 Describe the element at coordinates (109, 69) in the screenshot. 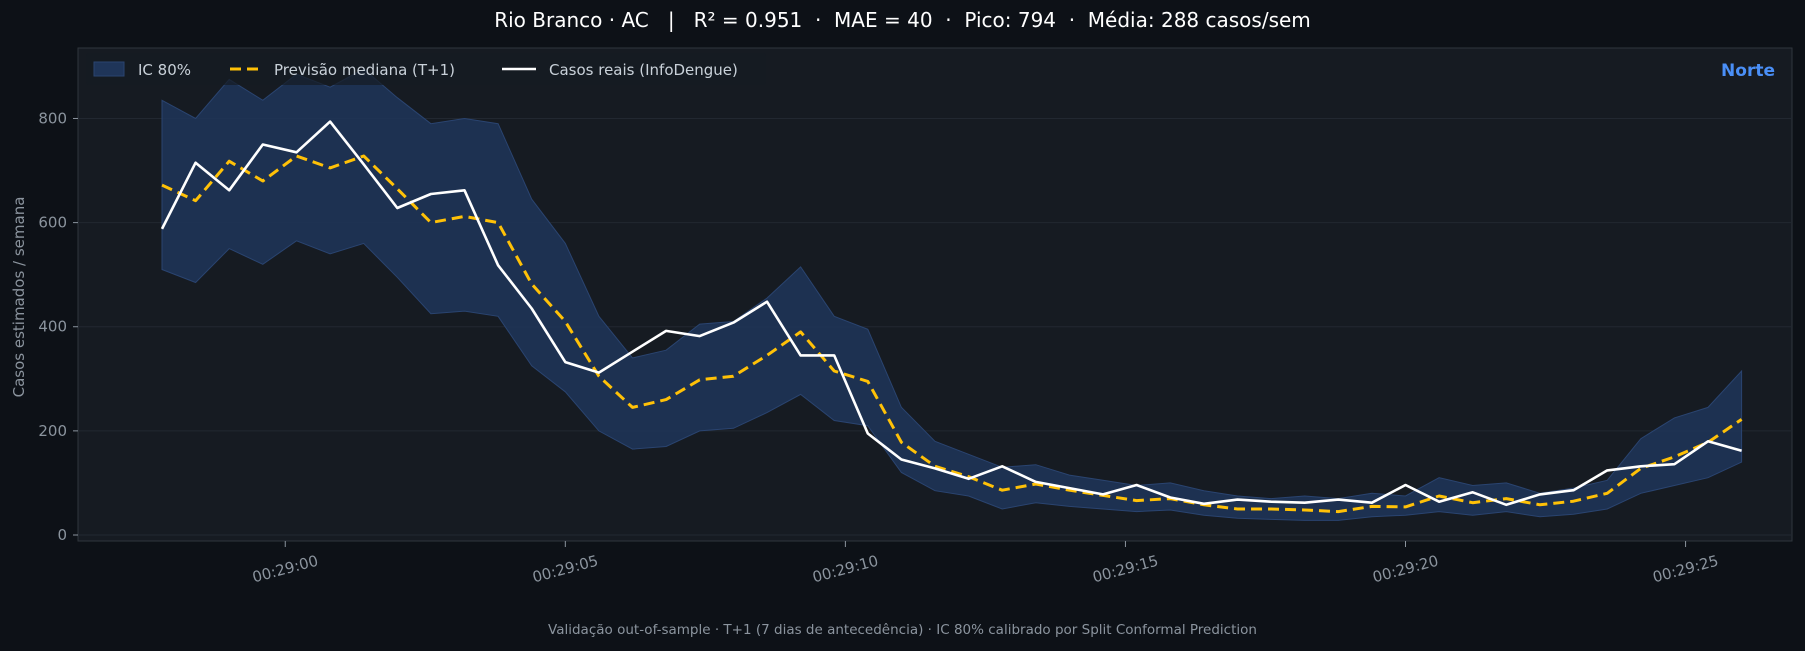

I see `legend-swatch-band` at that location.